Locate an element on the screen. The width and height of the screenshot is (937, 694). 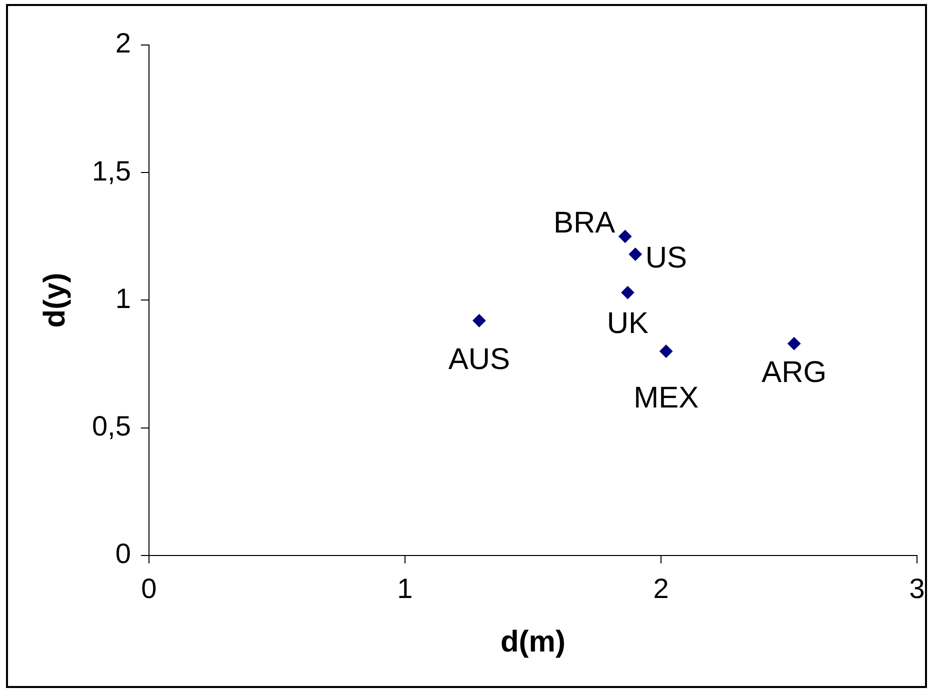
x-tick-label: 1 is located at coordinates (405, 588).